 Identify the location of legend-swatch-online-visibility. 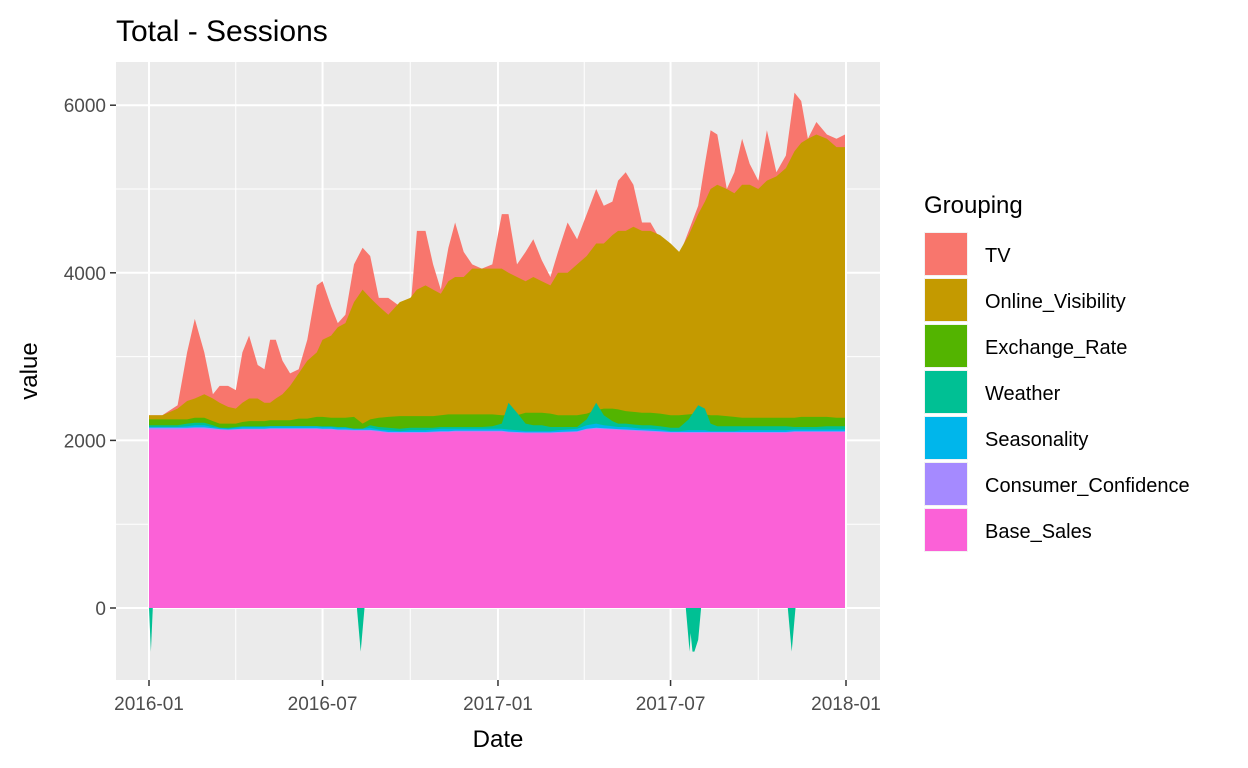
(946, 300).